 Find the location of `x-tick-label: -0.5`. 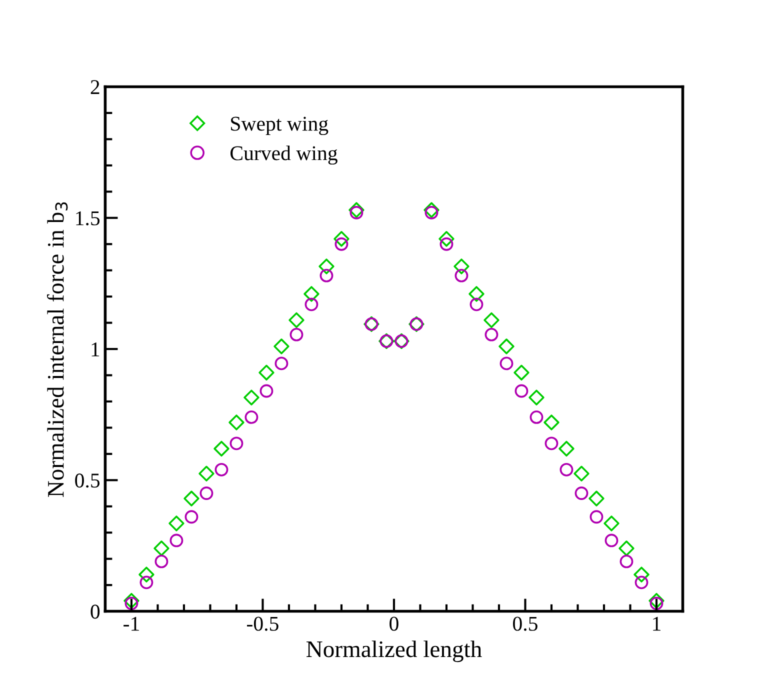

x-tick-label: -0.5 is located at coordinates (262, 623).